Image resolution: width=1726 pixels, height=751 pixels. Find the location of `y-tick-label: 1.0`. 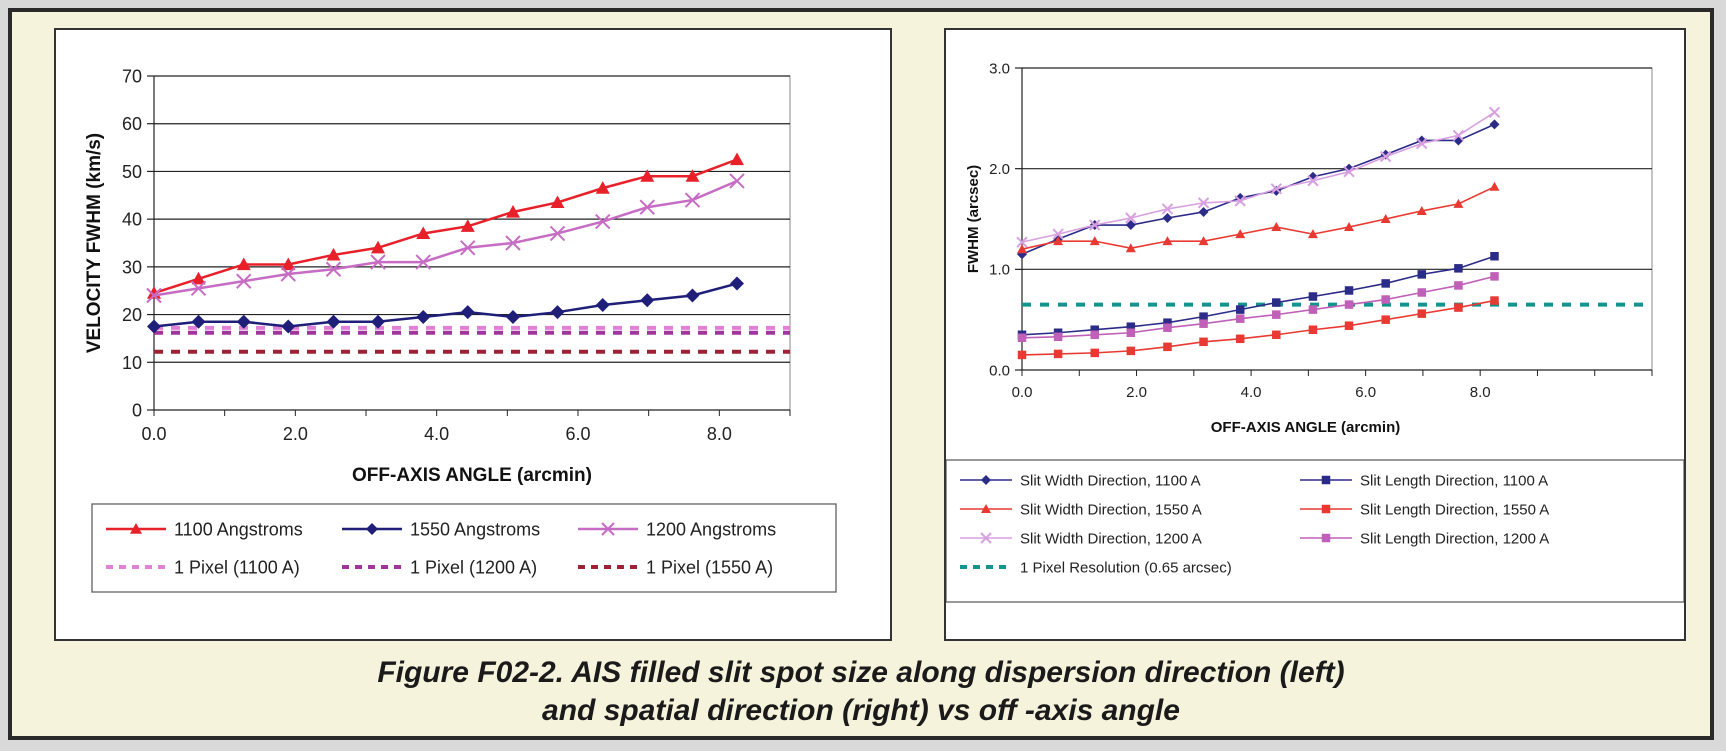

y-tick-label: 1.0 is located at coordinates (999, 270).